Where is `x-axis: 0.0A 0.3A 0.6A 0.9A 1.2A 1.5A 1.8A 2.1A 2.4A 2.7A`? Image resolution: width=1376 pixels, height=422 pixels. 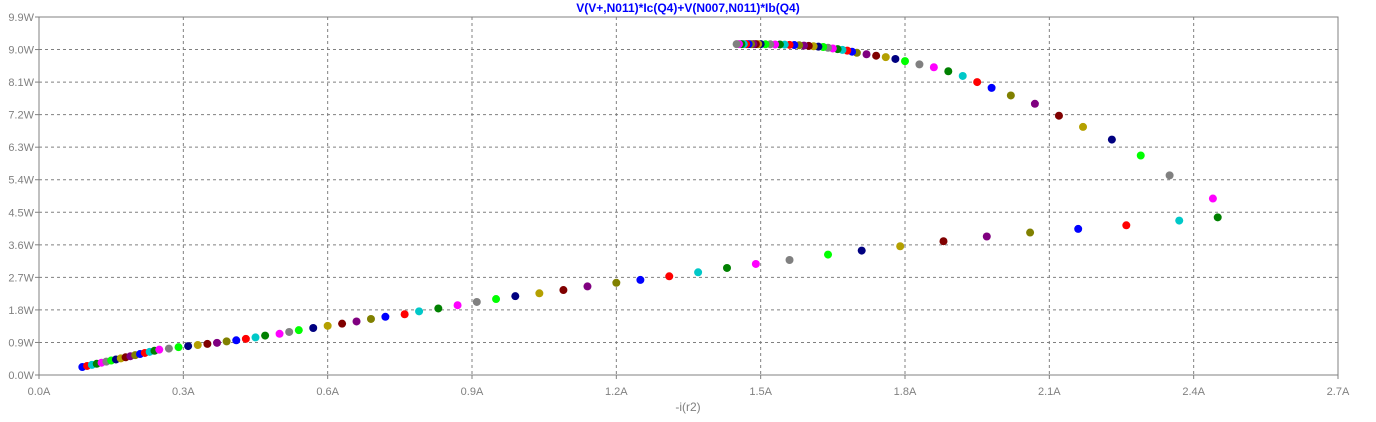
x-axis: 0.0A 0.3A 0.6A 0.9A 1.2A 1.5A 1.8A 2.1A 2.4A 2.7A is located at coordinates (689, 386).